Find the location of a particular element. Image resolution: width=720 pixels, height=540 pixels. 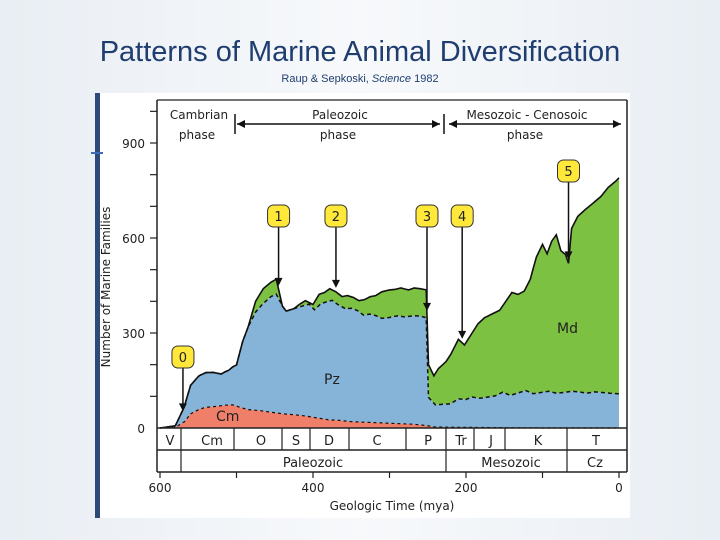

citation-year: 1982 is located at coordinates (425, 79).